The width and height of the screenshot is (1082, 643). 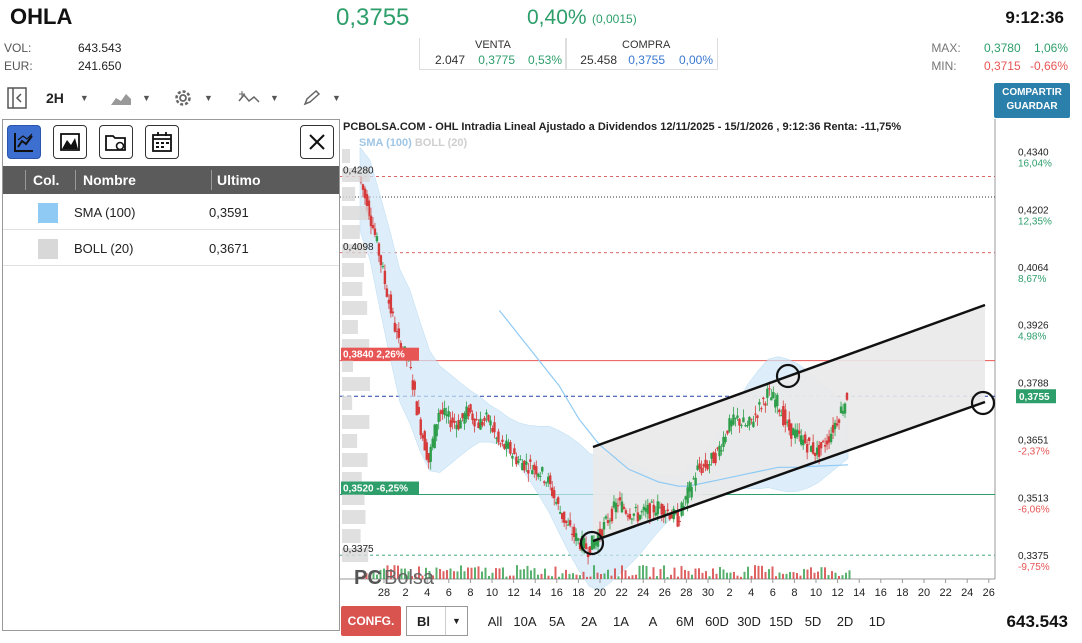 What do you see at coordinates (685, 621) in the screenshot?
I see `range-button-6m: 6M` at bounding box center [685, 621].